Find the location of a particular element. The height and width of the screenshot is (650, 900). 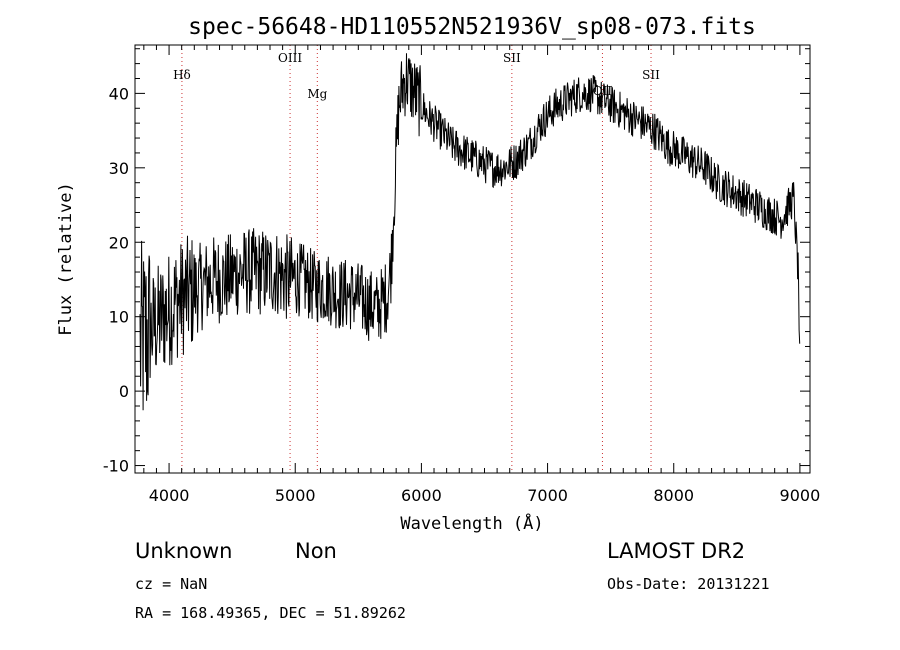

object-class: Unknown is located at coordinates (184, 551).